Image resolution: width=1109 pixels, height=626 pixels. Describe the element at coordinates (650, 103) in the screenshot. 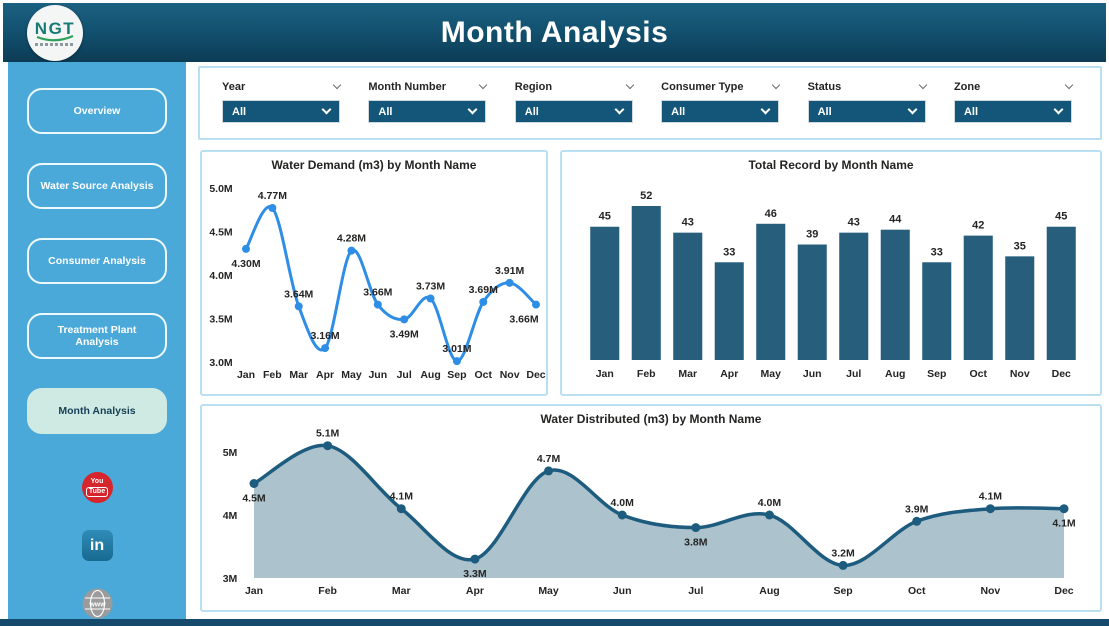

I see `filter-bar: Year All Month Number All Region` at that location.